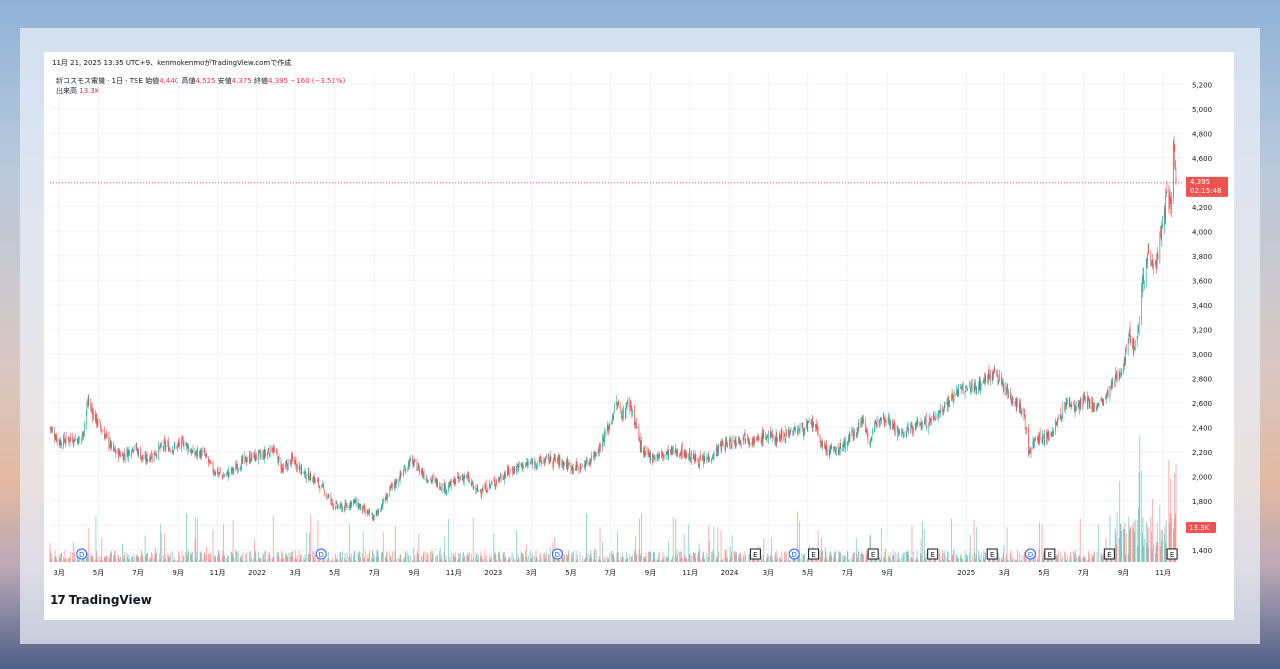 Image resolution: width=1280 pixels, height=669 pixels. I want to click on dividend-marker-letter: D, so click(81, 555).